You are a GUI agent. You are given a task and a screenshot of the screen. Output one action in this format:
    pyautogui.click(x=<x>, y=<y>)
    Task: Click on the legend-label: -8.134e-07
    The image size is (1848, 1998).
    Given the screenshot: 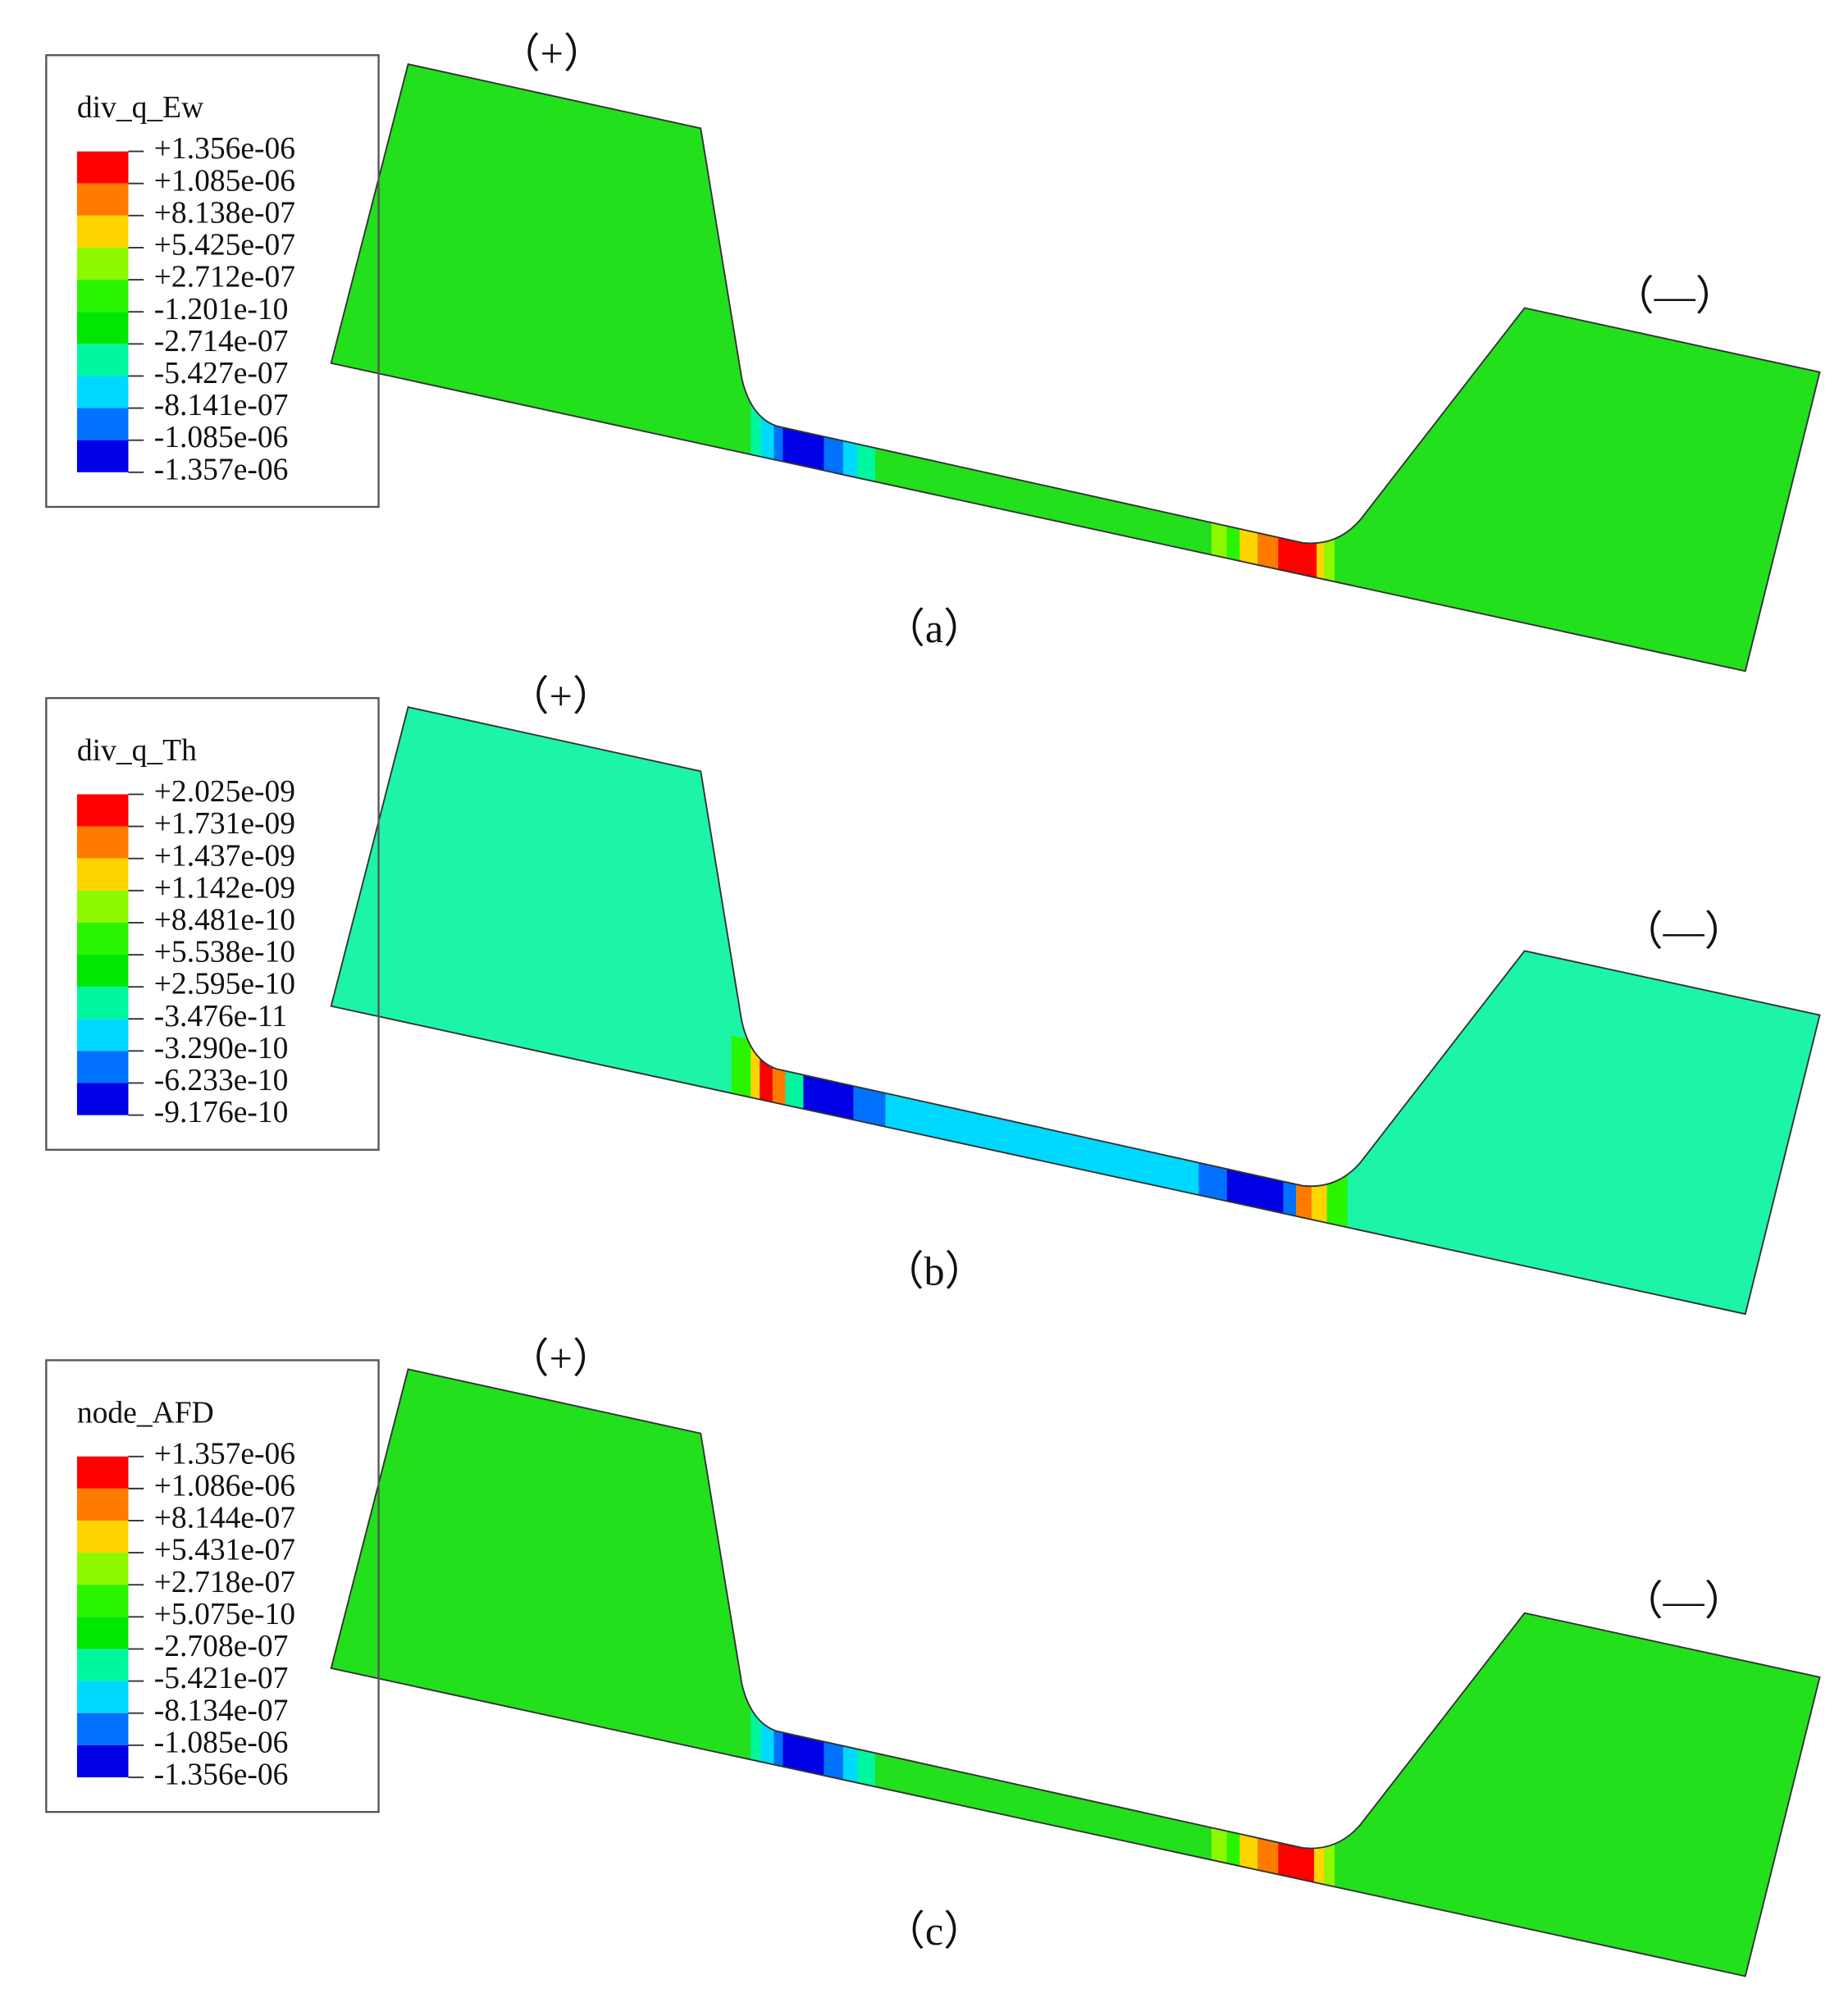 What is the action you would take?
    pyautogui.click(x=221, y=1710)
    